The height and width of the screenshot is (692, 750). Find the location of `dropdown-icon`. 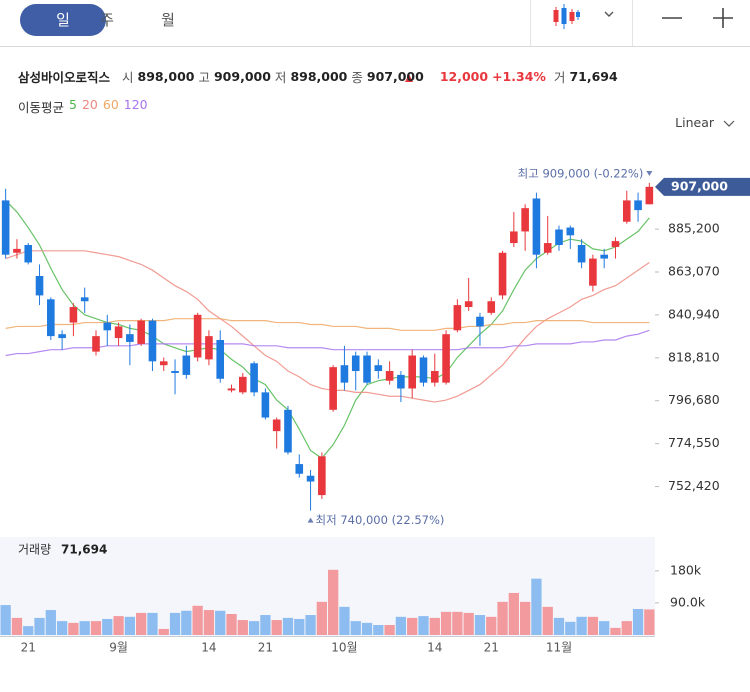

dropdown-icon is located at coordinates (609, 14).